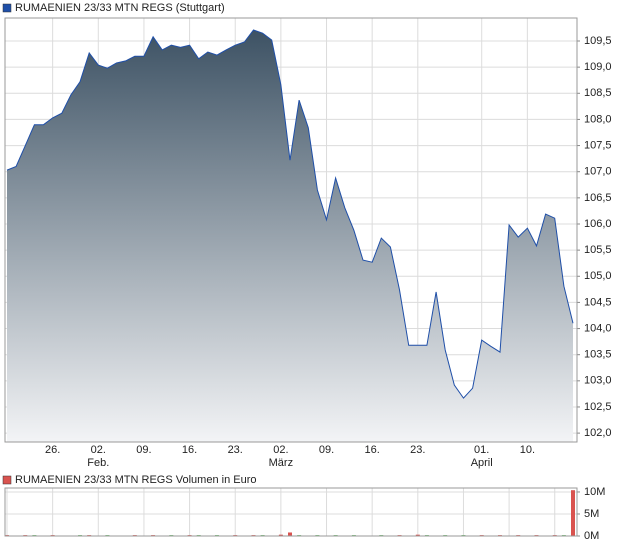 The width and height of the screenshot is (620, 546). I want to click on y-tick-label: 109,0, so click(598, 67).